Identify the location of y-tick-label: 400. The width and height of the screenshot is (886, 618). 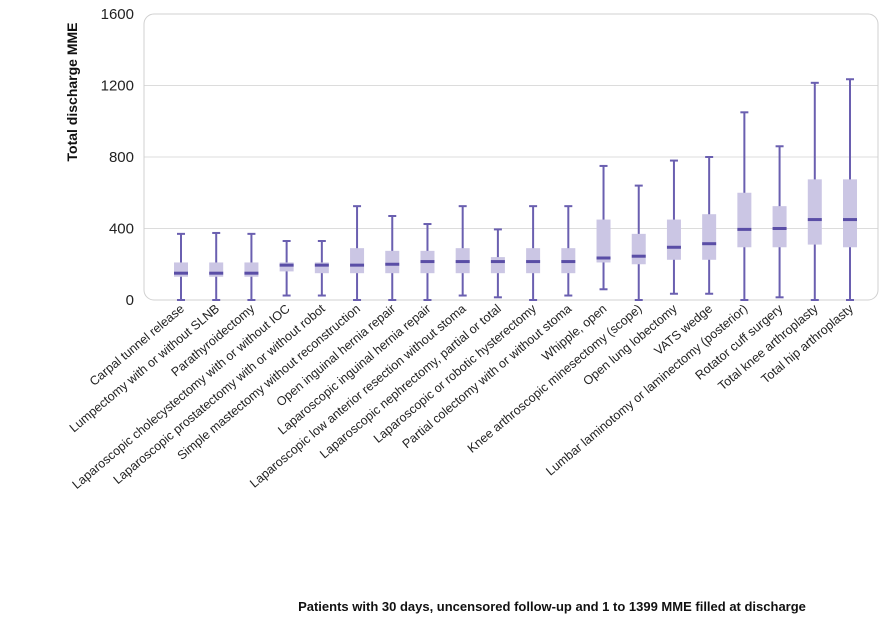
(121, 229).